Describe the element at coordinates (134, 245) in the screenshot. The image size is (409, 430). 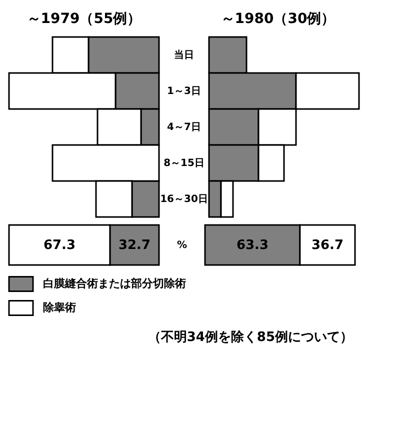
I see `data-label: 32.7` at that location.